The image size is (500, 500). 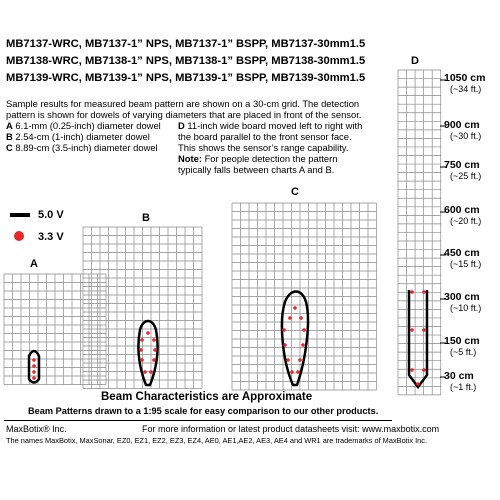 What do you see at coordinates (269, 158) in the screenshot?
I see `note-text: For people detection the pattern` at bounding box center [269, 158].